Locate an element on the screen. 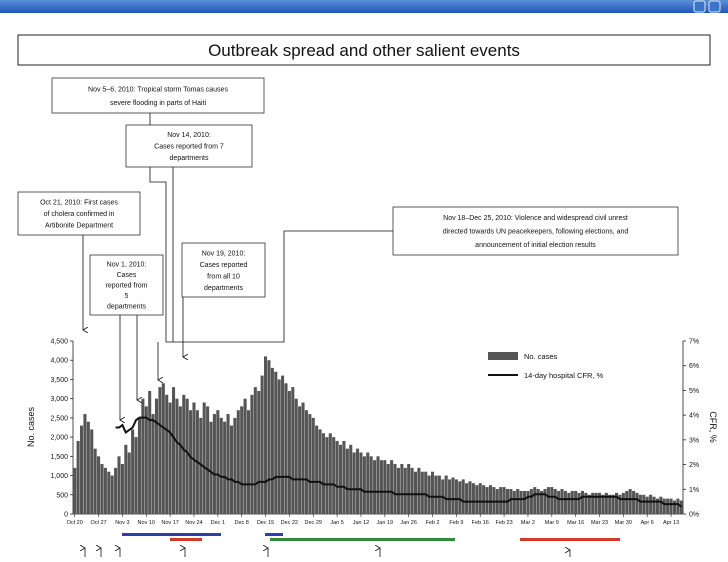  title-box is located at coordinates (364, 50).